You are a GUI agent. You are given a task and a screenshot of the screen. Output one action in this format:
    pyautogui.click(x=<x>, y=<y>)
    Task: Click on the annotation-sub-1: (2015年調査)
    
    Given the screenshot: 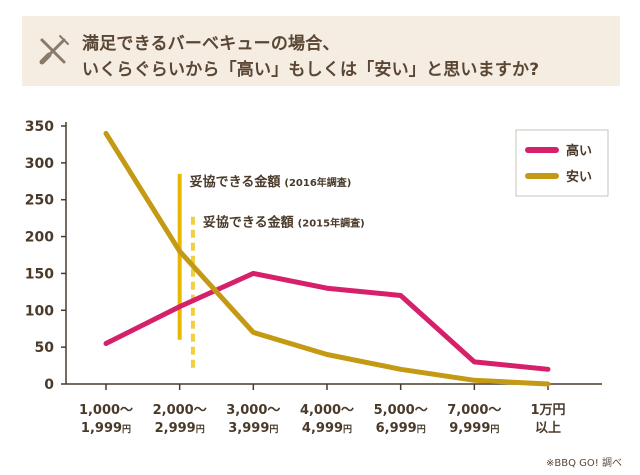 What is the action you would take?
    pyautogui.click(x=331, y=222)
    